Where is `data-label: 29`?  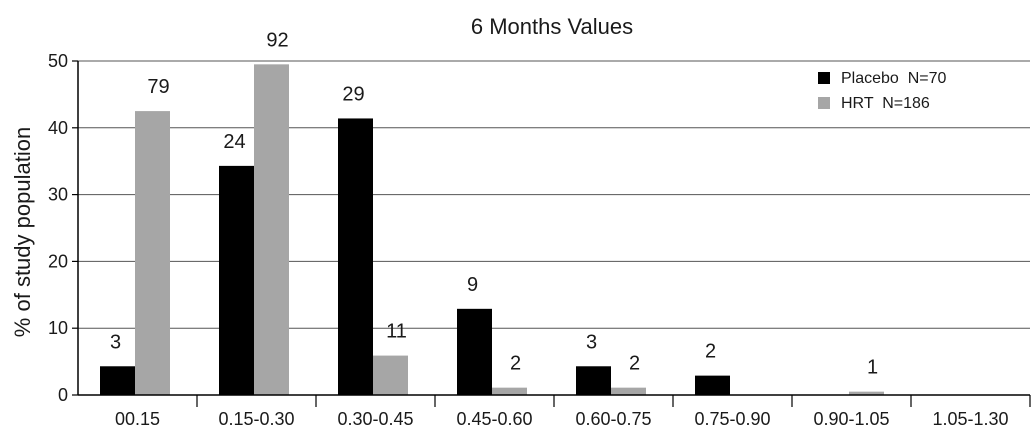
data-label: 29 is located at coordinates (353, 94).